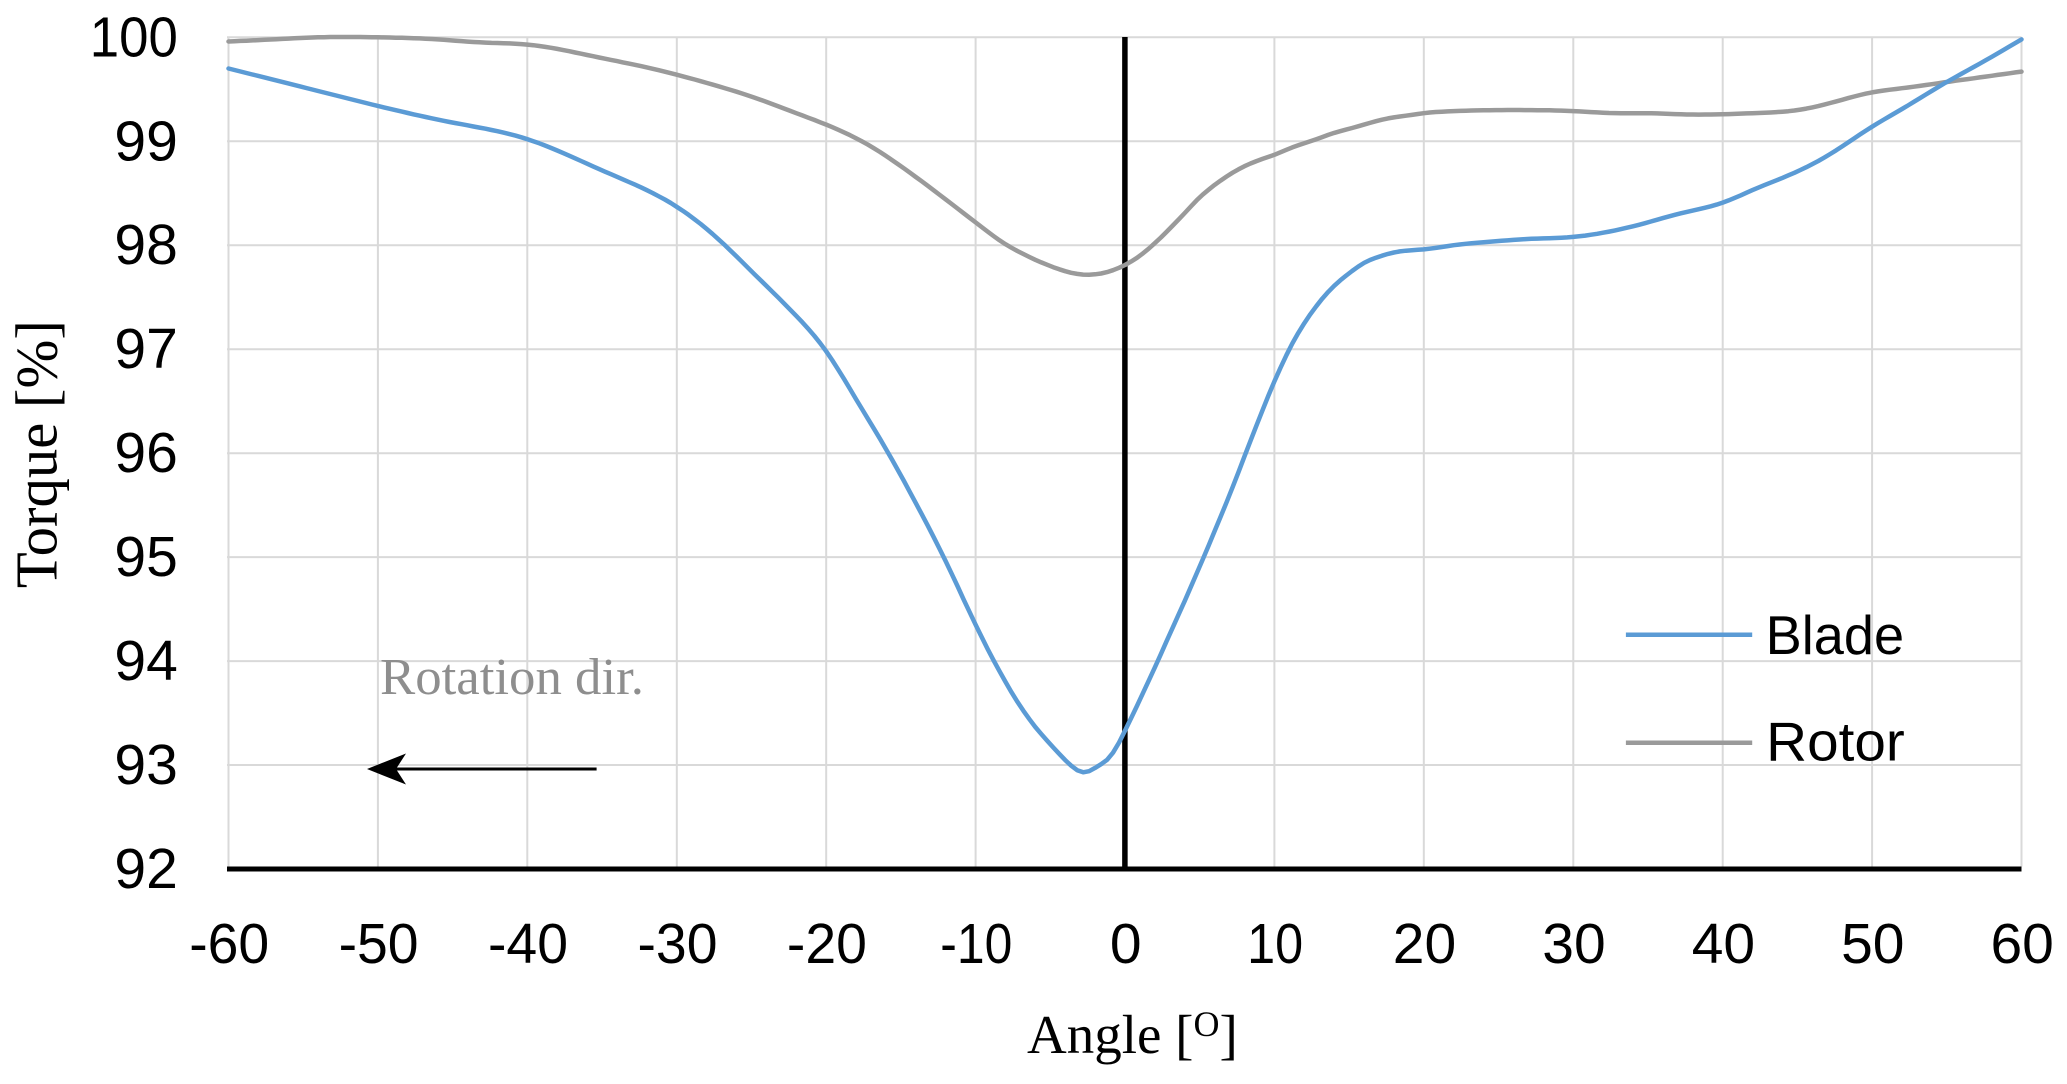 This screenshot has width=2067, height=1084. I want to click on svg-text: -60, so click(229, 944).